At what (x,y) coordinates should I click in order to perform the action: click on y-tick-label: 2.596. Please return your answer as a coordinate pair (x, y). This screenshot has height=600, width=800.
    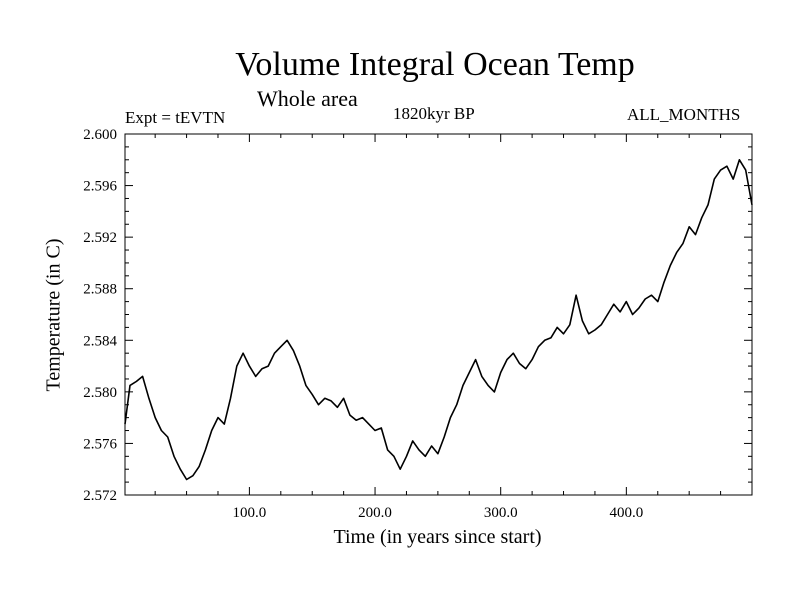
    Looking at the image, I should click on (100, 187).